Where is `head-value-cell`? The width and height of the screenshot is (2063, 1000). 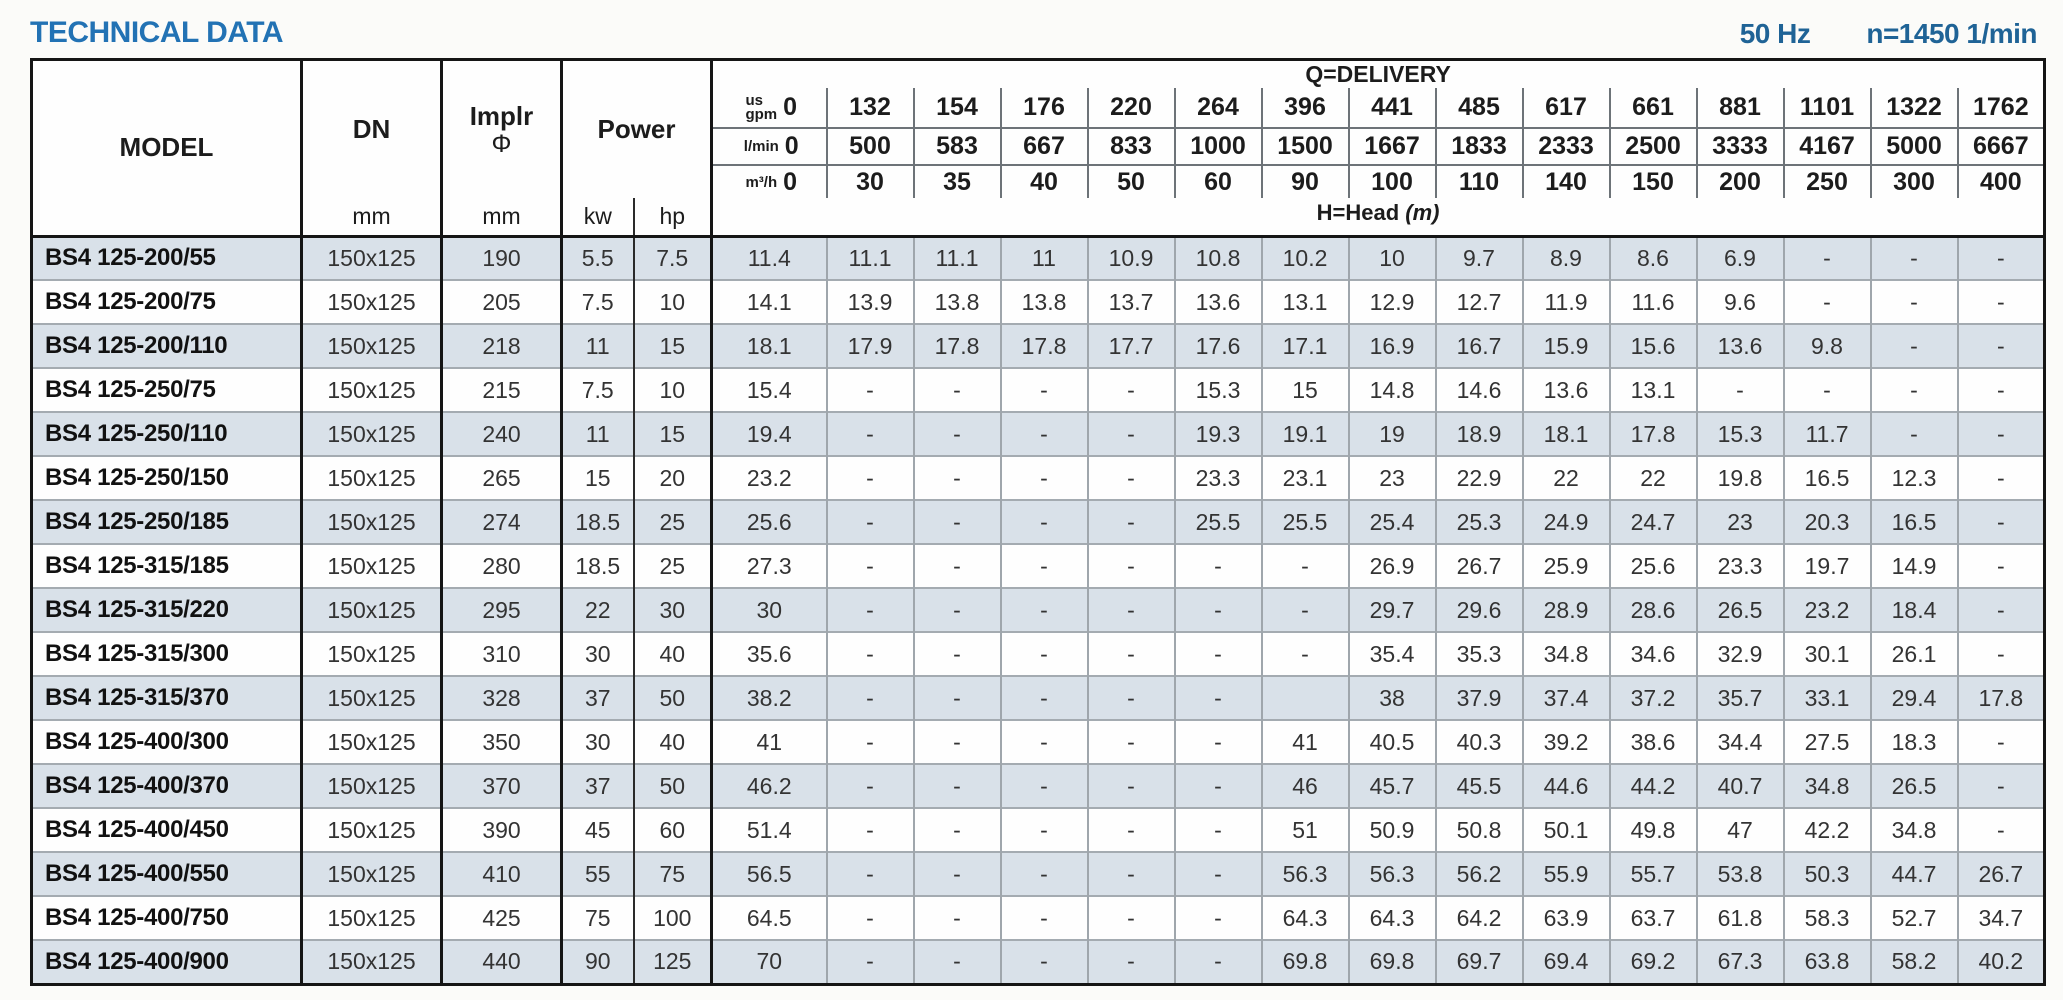 head-value-cell is located at coordinates (1304, 697).